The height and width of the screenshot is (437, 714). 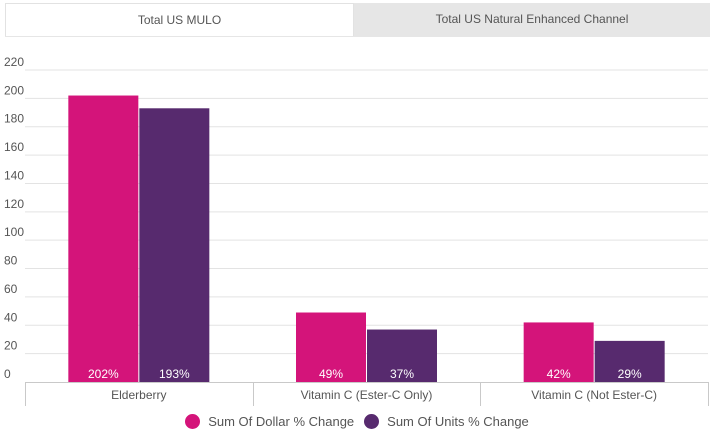 What do you see at coordinates (14, 204) in the screenshot?
I see `y-tick-label: 120` at bounding box center [14, 204].